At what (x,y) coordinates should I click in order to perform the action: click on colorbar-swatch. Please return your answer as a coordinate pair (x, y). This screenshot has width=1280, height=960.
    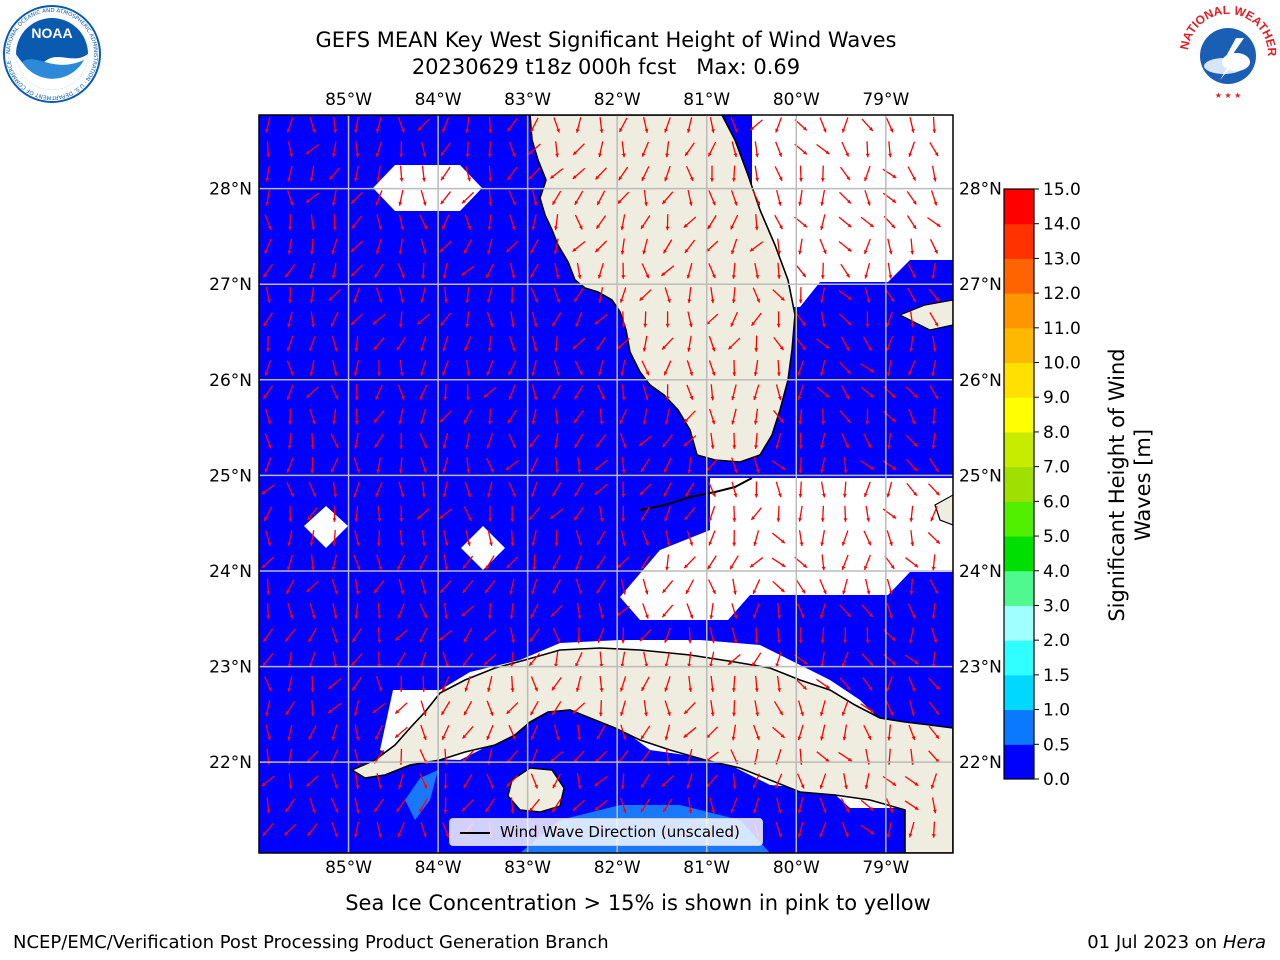
    Looking at the image, I should click on (1019, 207).